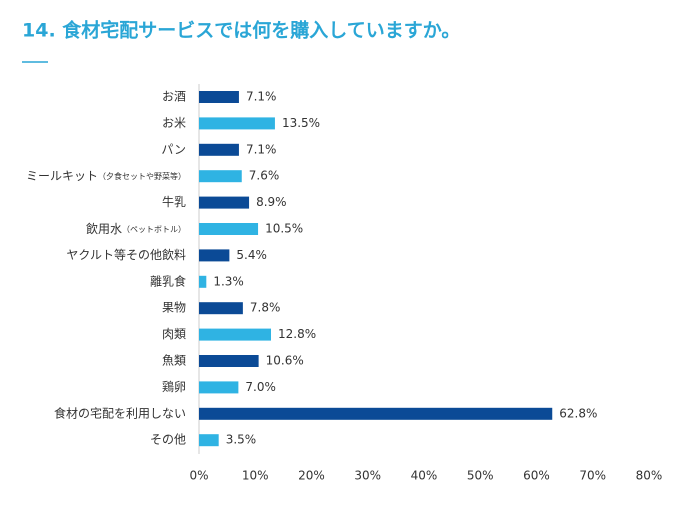  What do you see at coordinates (168, 440) in the screenshot?
I see `y-tick-label: その他` at bounding box center [168, 440].